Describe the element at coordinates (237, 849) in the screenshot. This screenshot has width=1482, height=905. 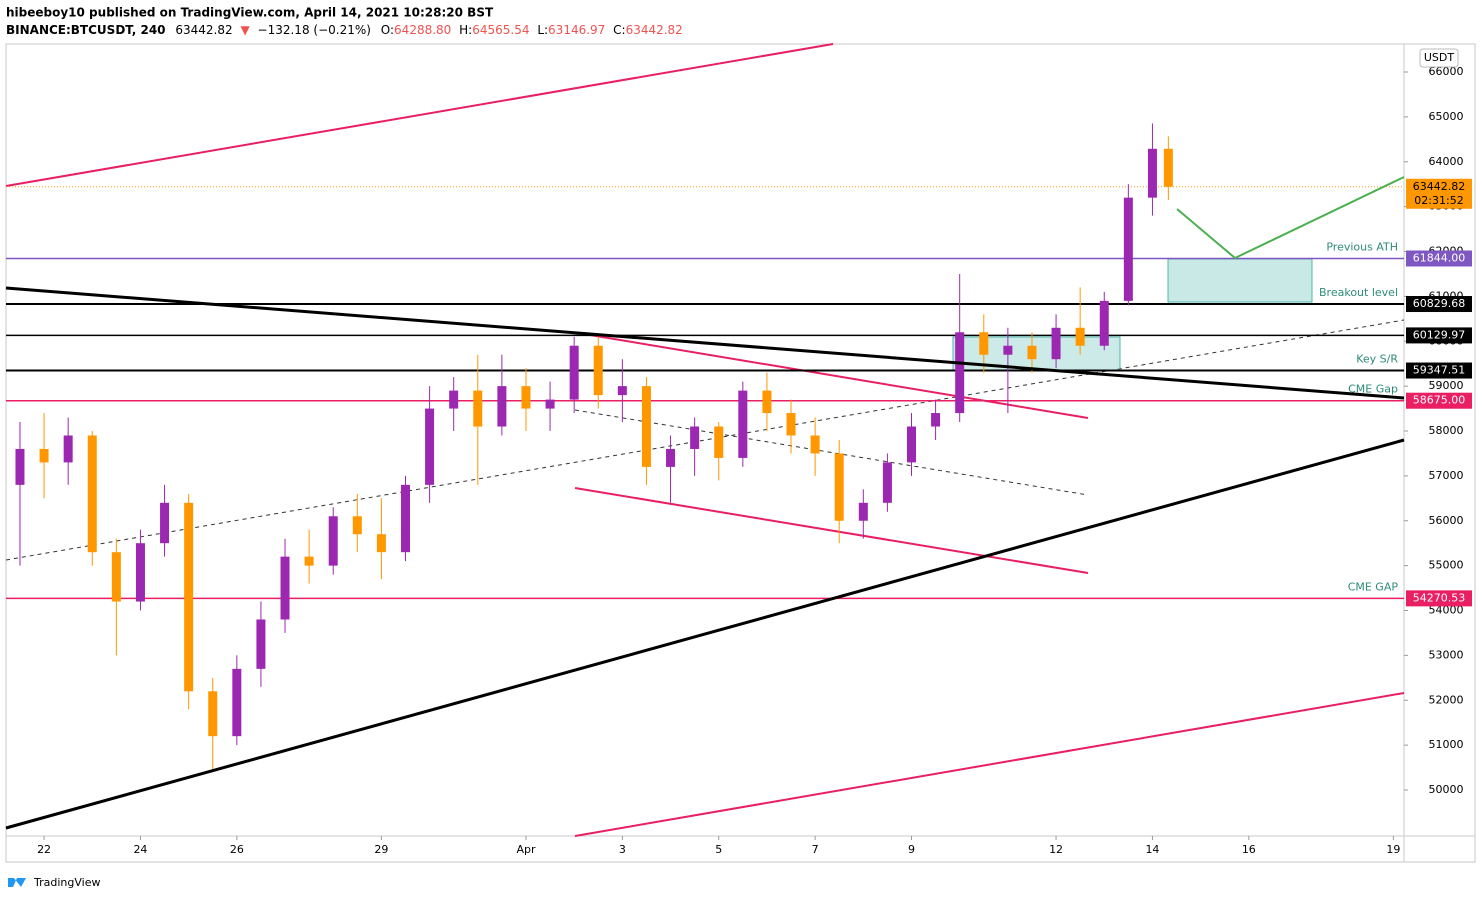
I see `x-tick-label: 26` at that location.